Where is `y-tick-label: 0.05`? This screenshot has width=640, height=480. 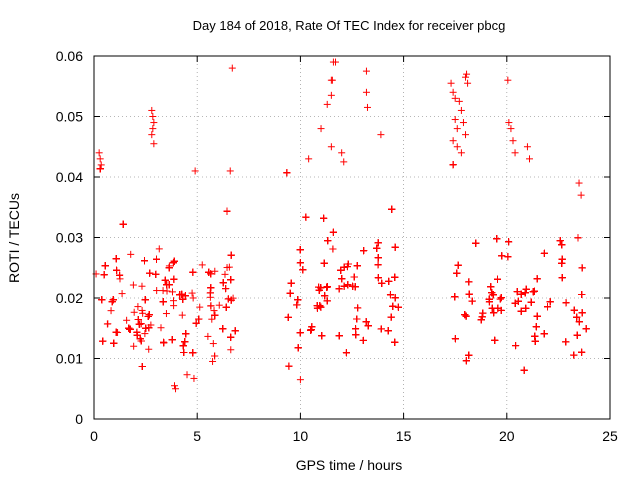 y-tick-label: 0.05 is located at coordinates (69, 117).